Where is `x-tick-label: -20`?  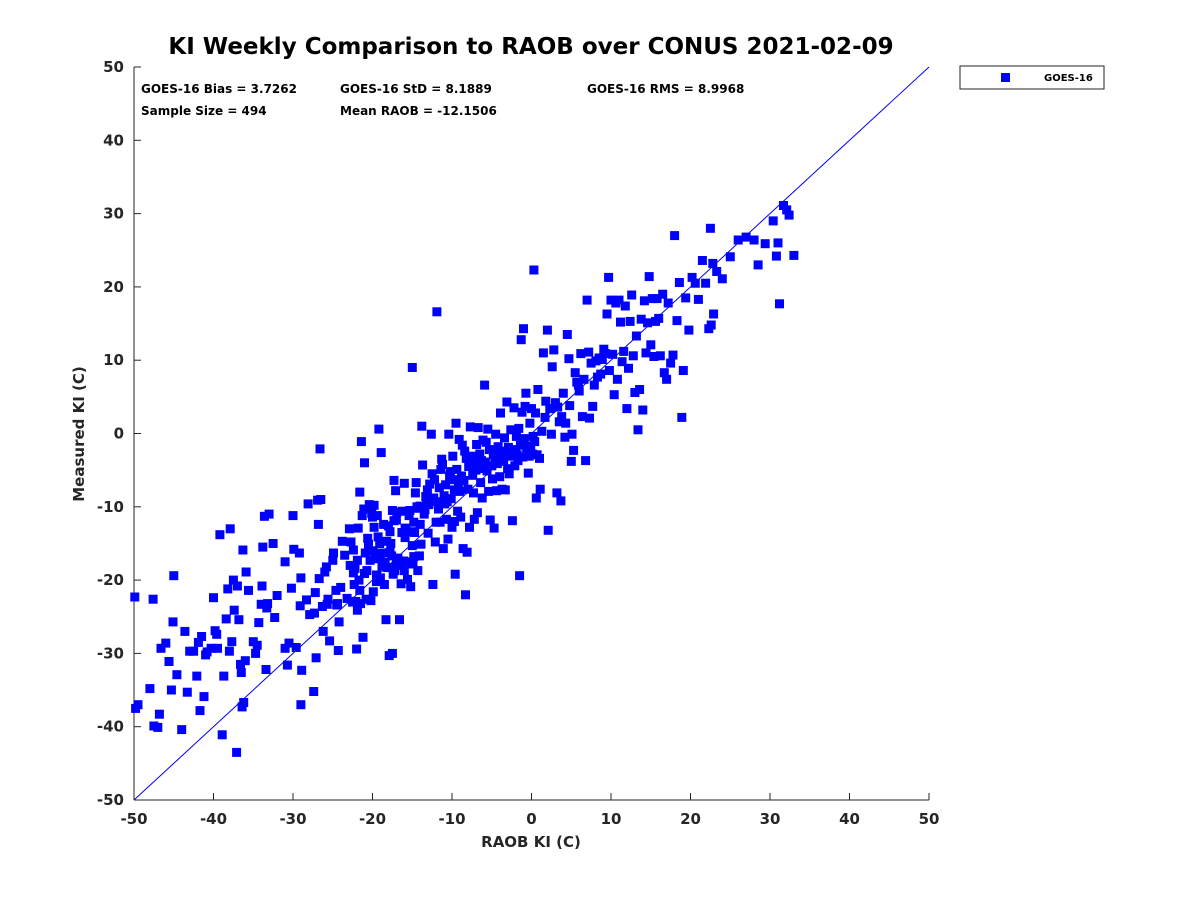
x-tick-label: -20 is located at coordinates (372, 819).